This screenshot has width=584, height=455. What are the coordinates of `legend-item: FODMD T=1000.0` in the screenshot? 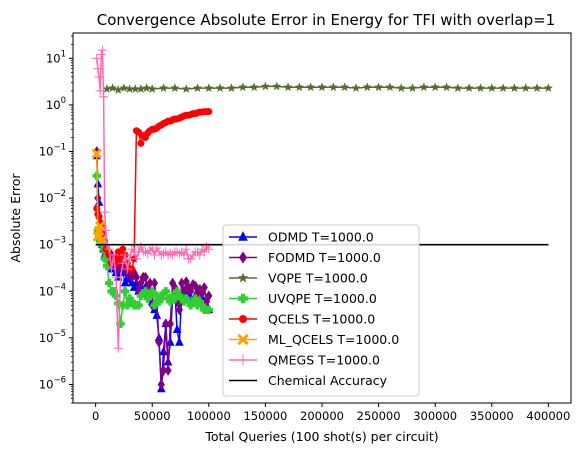 It's located at (305, 257).